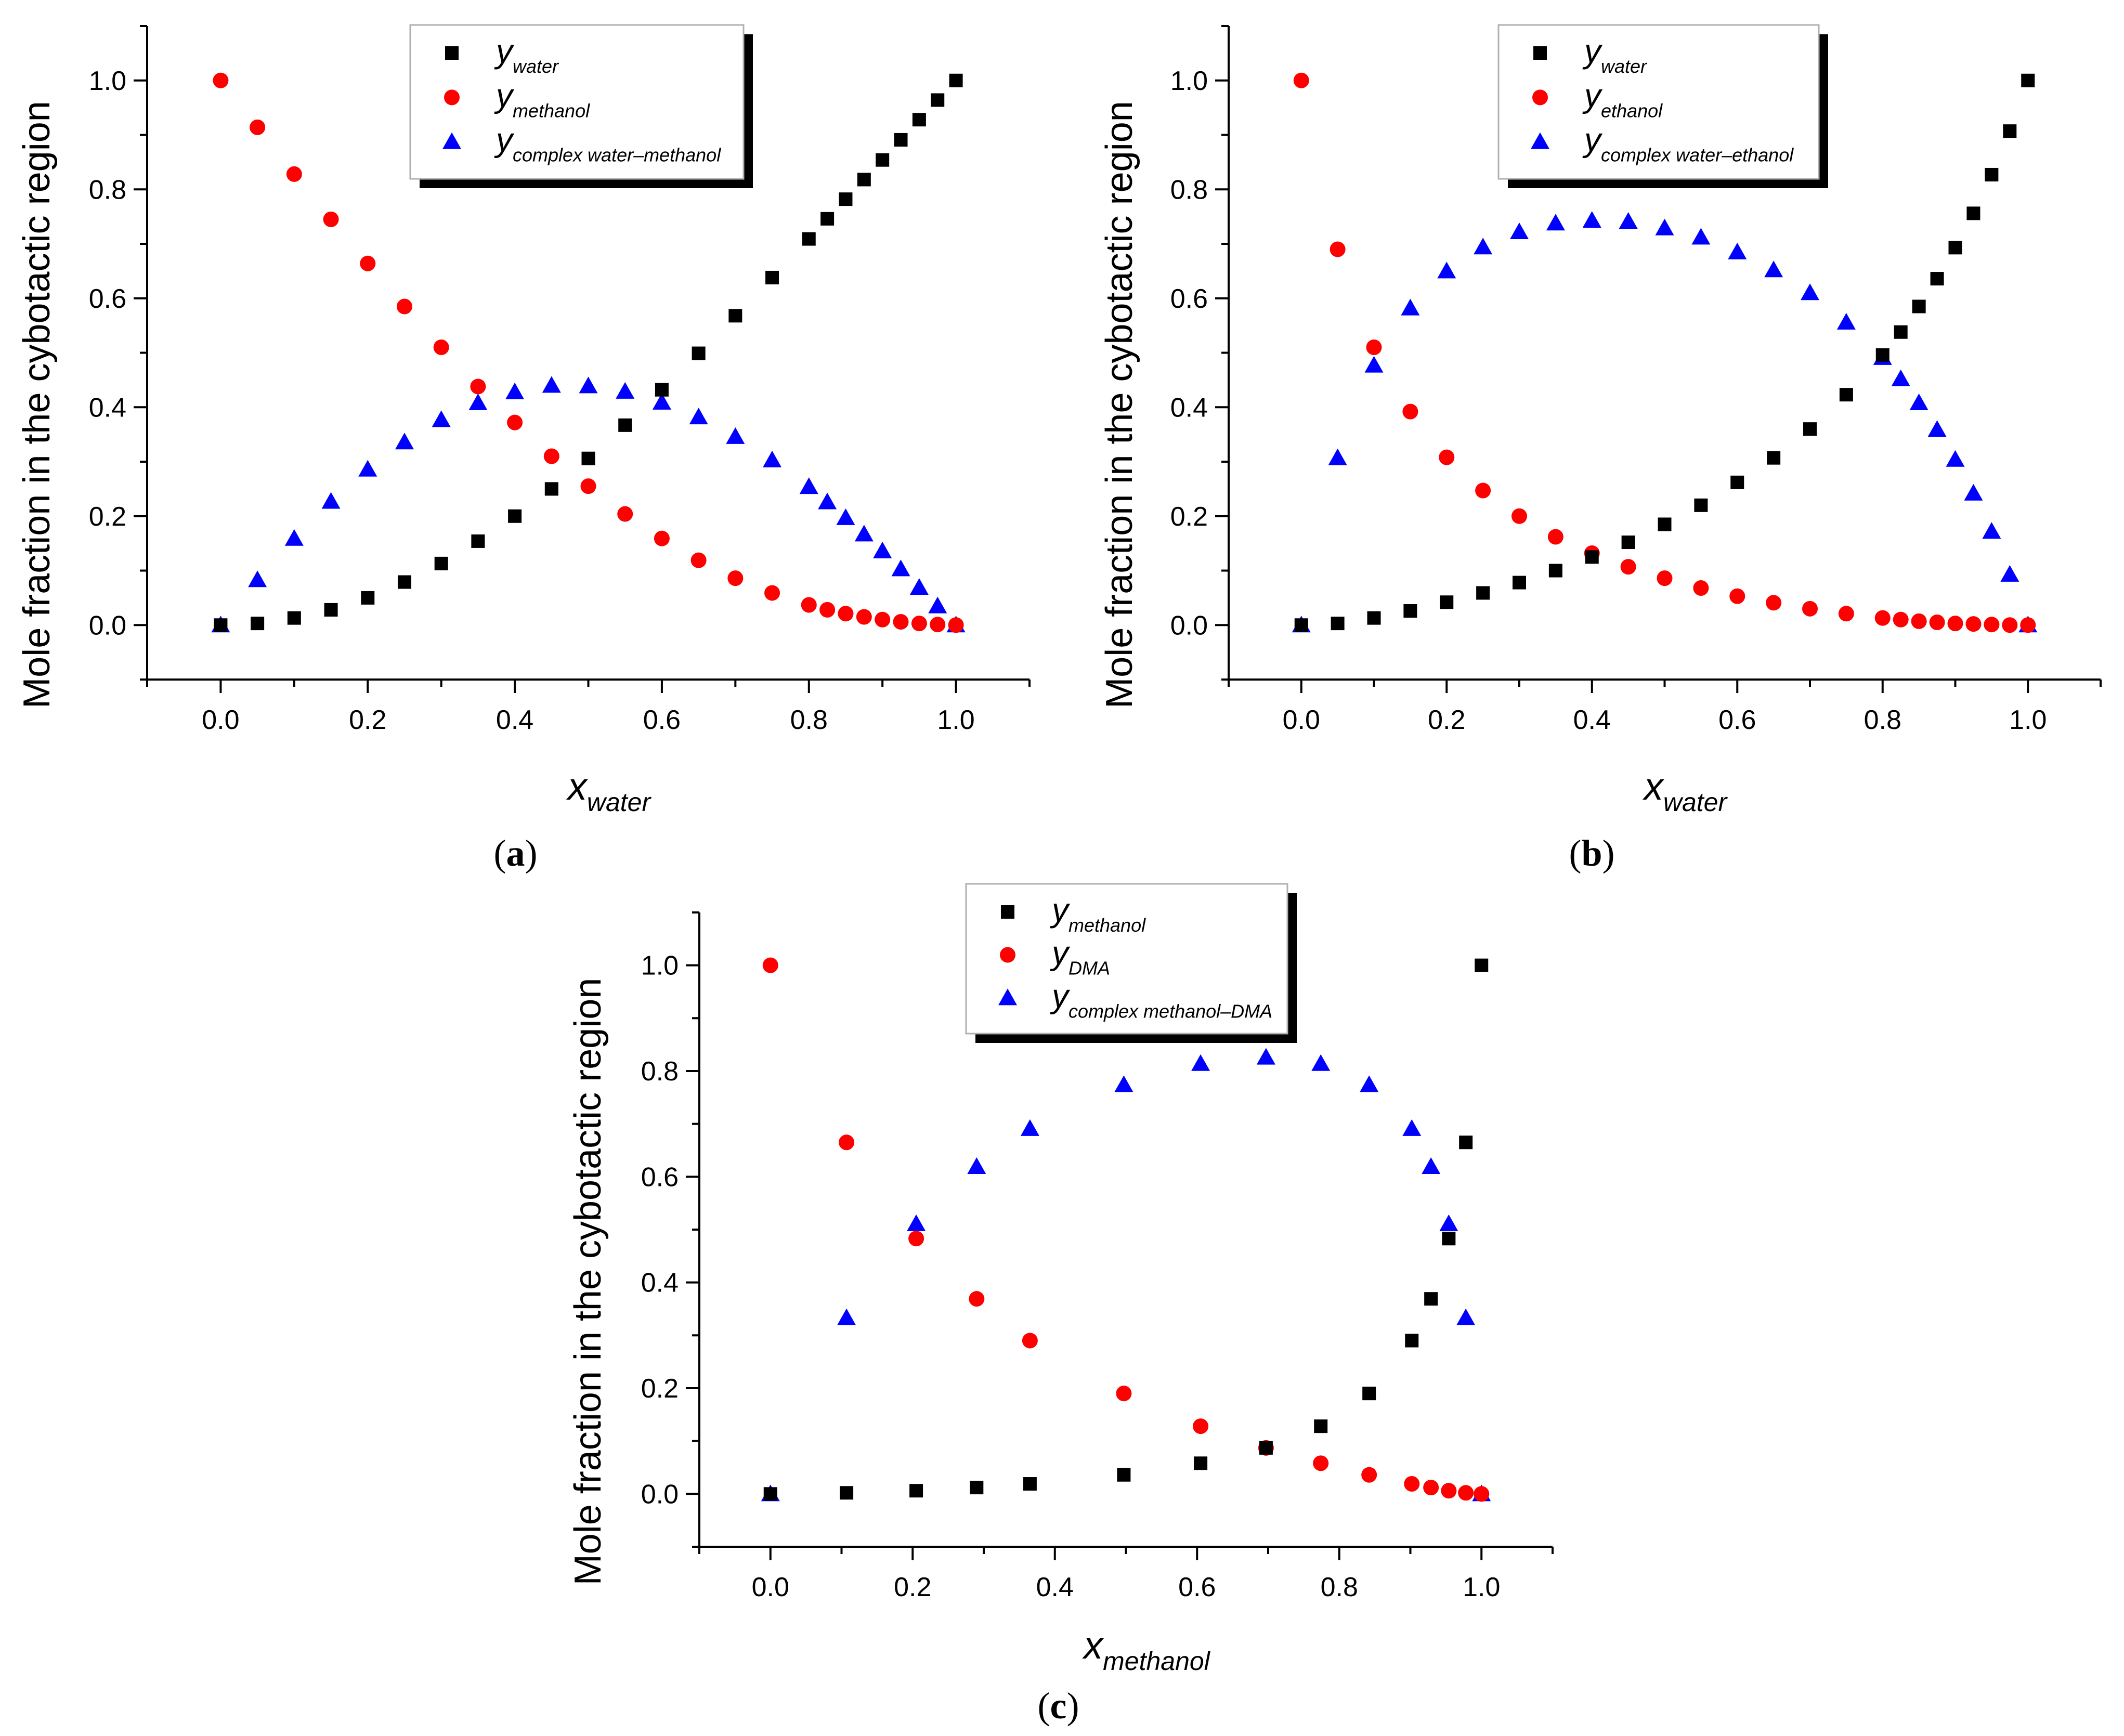 The image size is (2124, 1736). What do you see at coordinates (1622, 98) in the screenshot?
I see `legend-entry: yethanol` at bounding box center [1622, 98].